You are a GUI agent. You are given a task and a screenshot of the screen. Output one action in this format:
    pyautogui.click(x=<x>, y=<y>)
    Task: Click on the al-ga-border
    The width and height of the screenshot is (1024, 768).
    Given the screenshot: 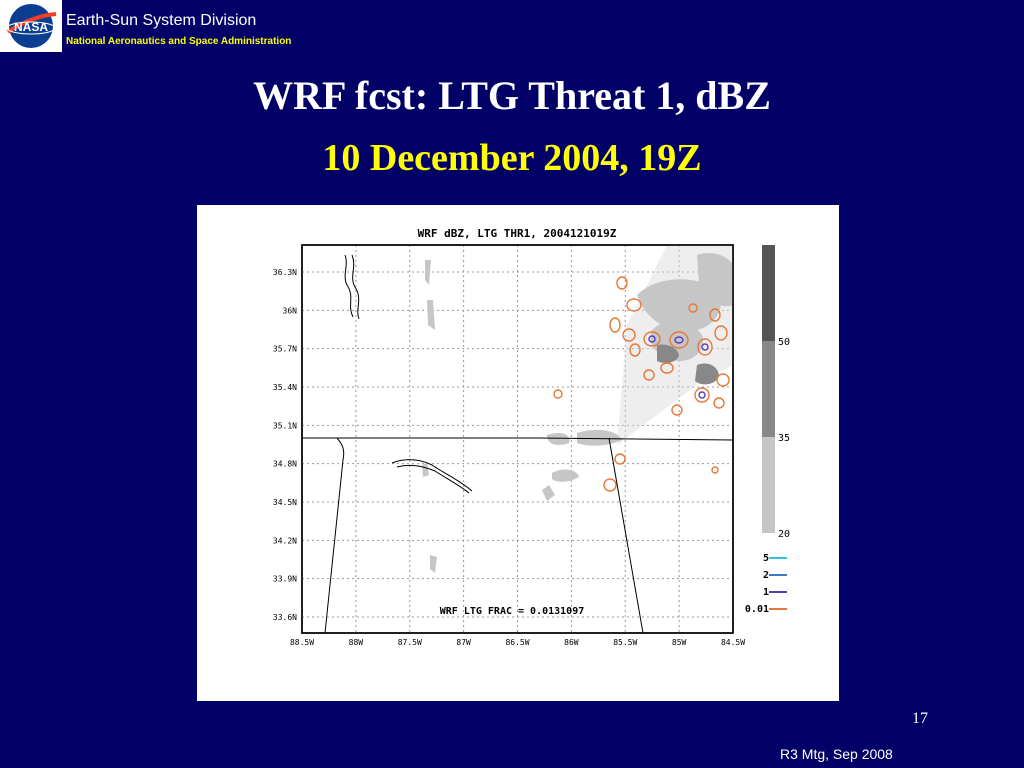 What is the action you would take?
    pyautogui.click(x=626, y=535)
    